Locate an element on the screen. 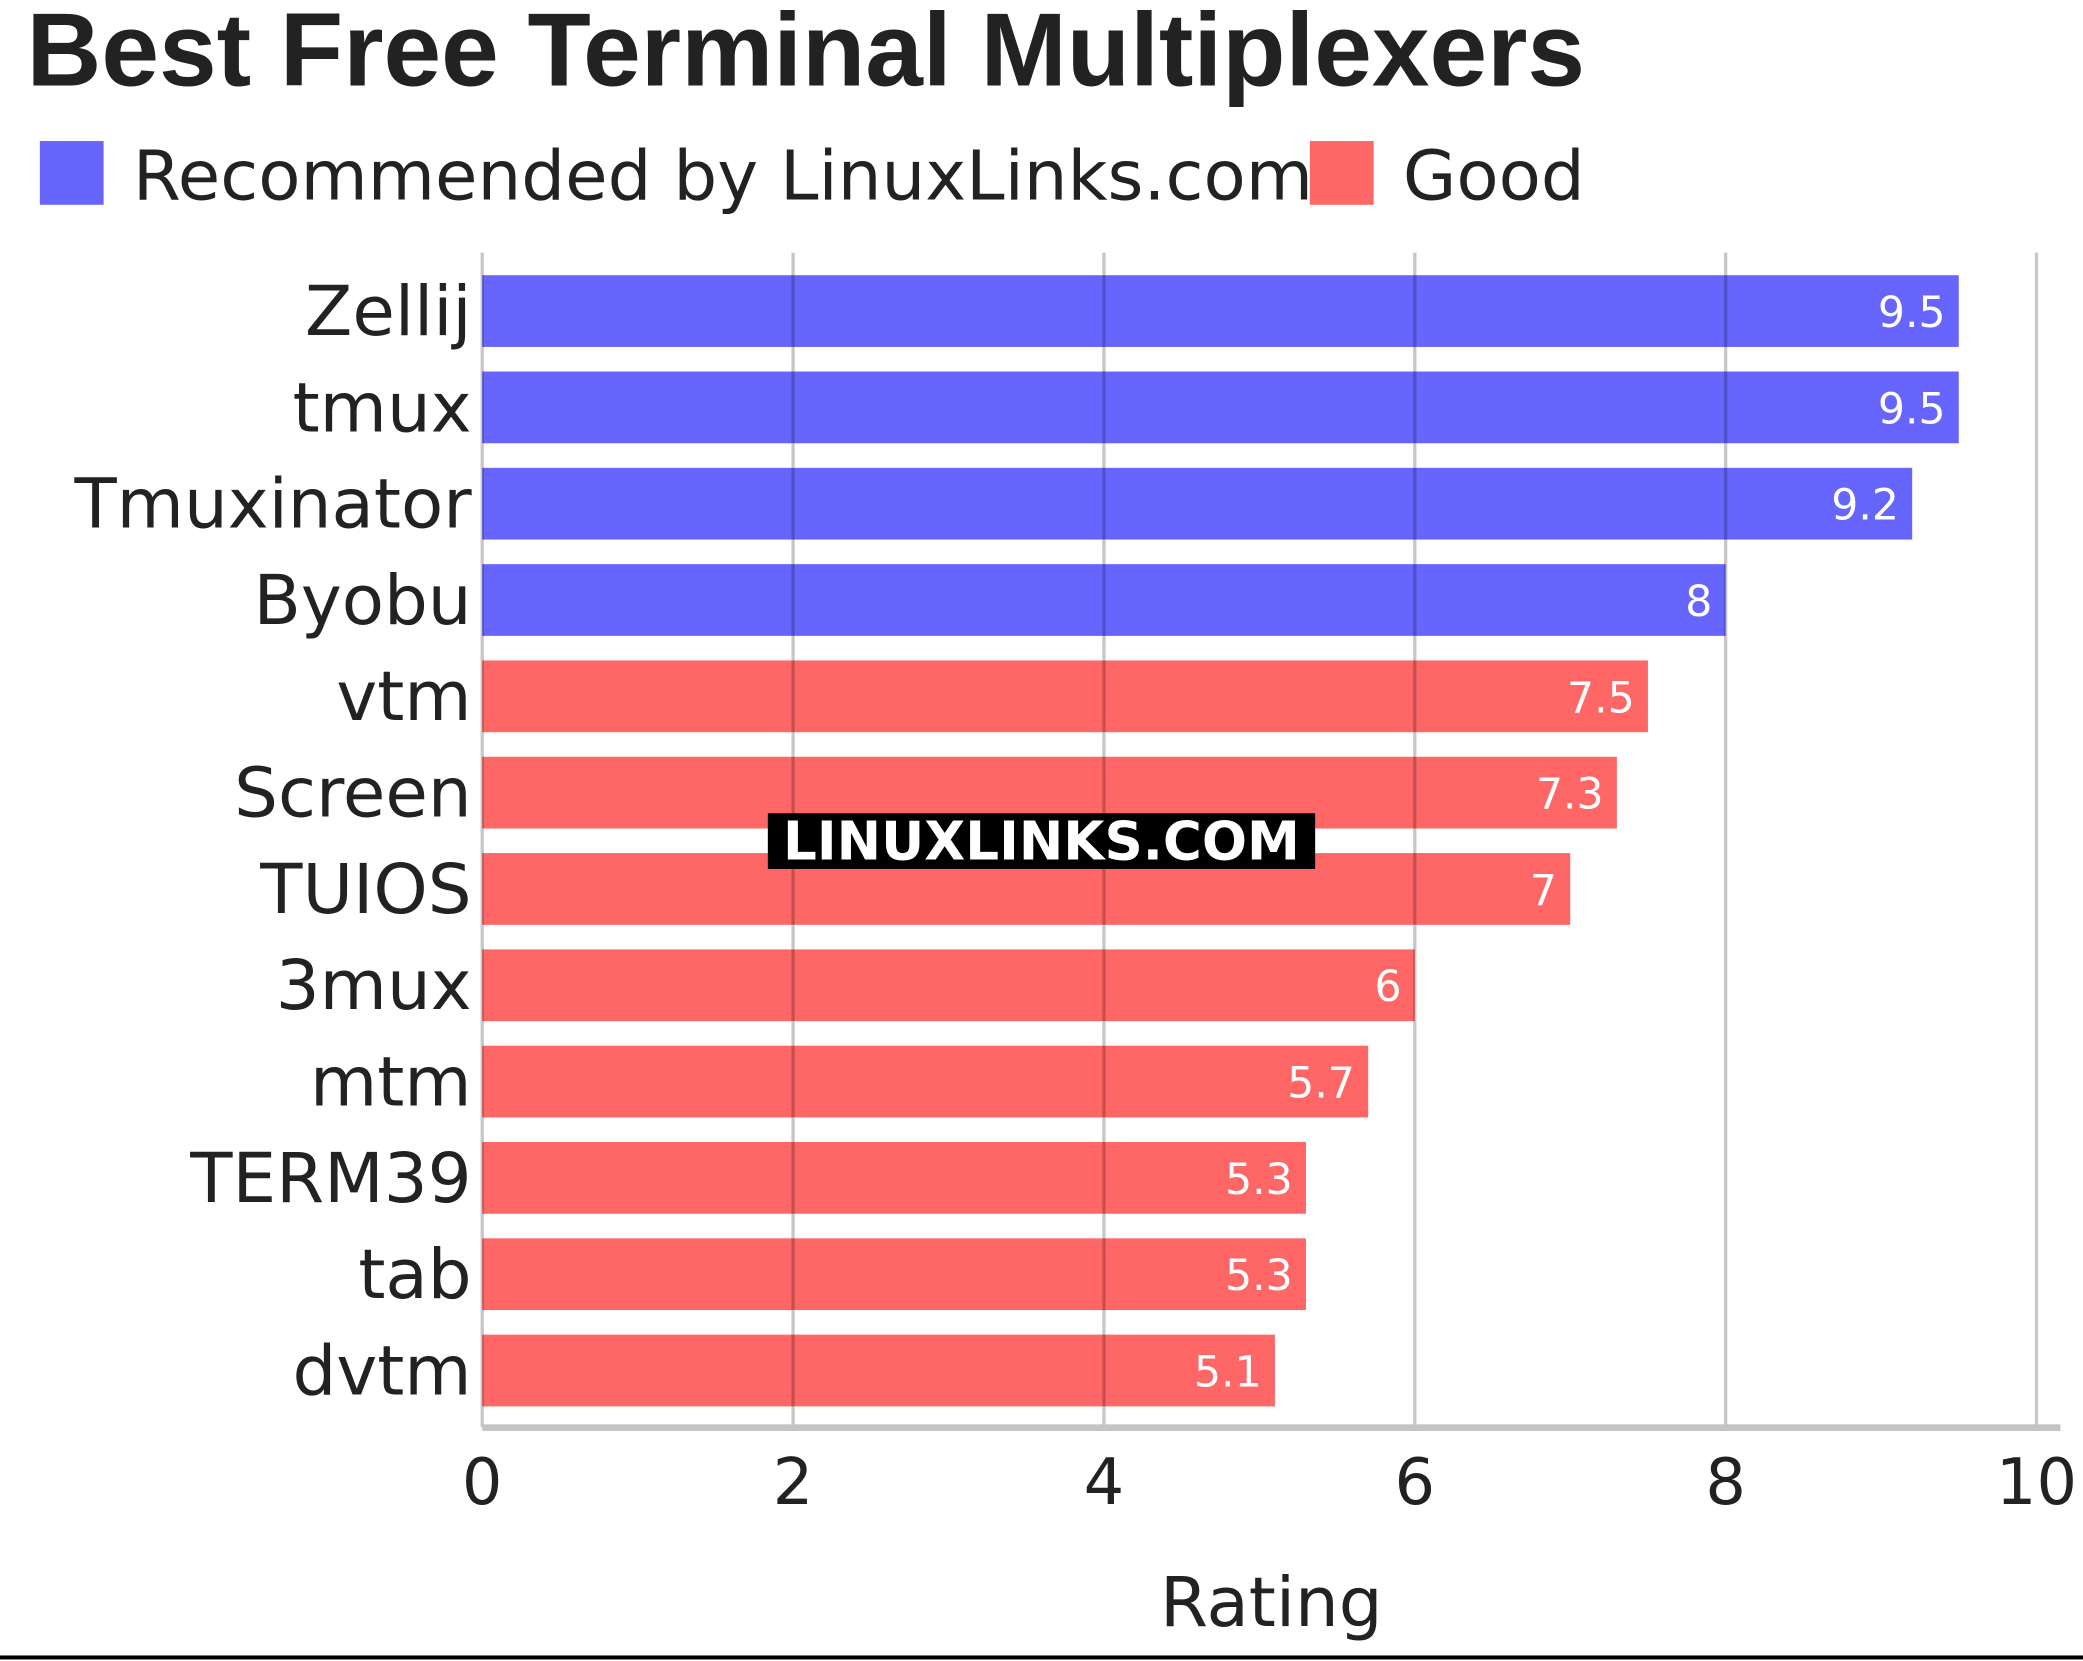 Image resolution: width=2083 pixels, height=1661 pixels. bar-tab is located at coordinates (894, 1274).